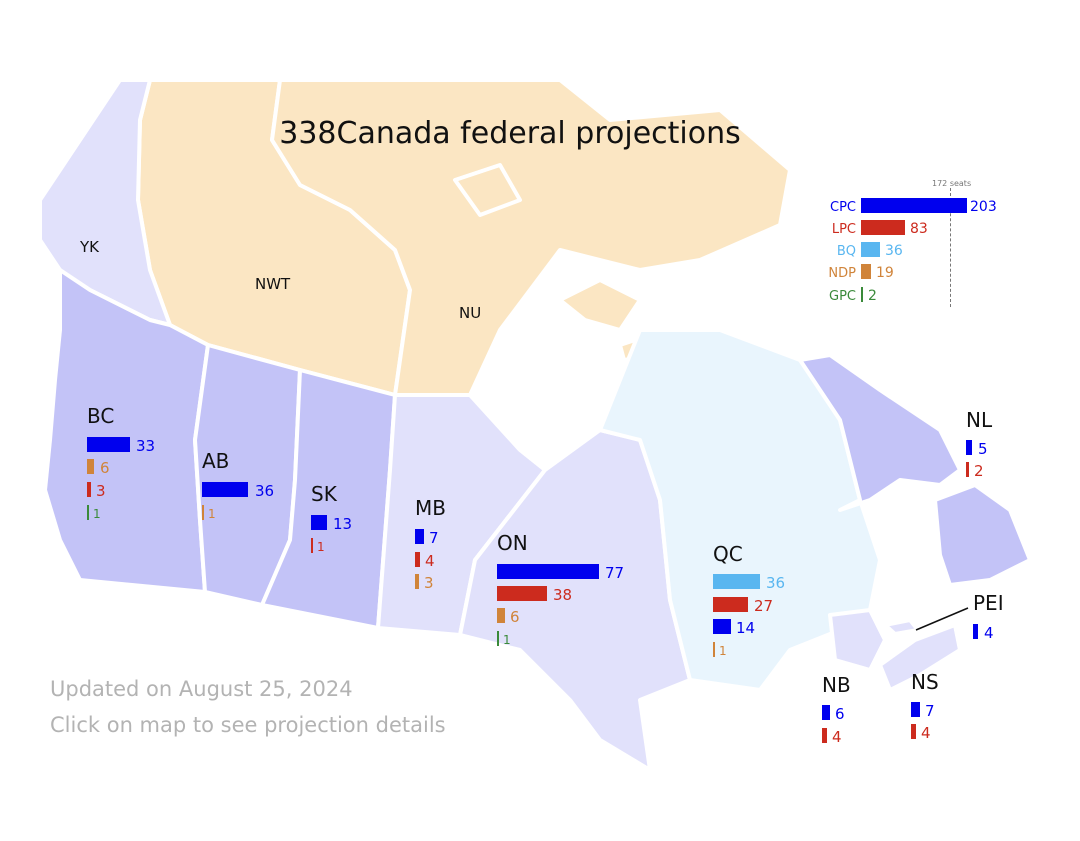 This screenshot has height=841, width=1080. Describe the element at coordinates (883, 227) in the screenshot. I see `legend-lpc-bar` at that location.